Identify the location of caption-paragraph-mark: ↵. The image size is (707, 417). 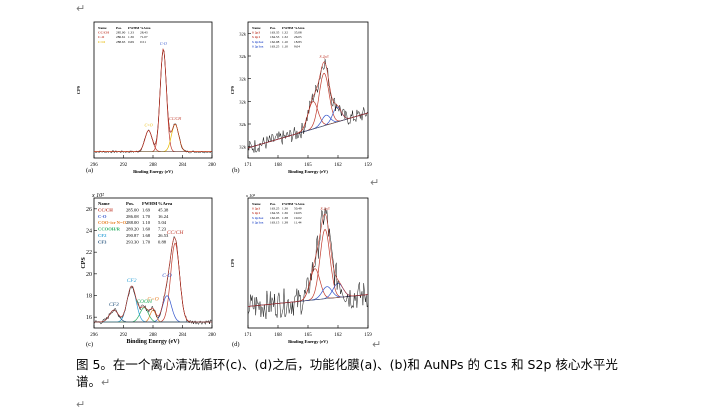
(106, 382).